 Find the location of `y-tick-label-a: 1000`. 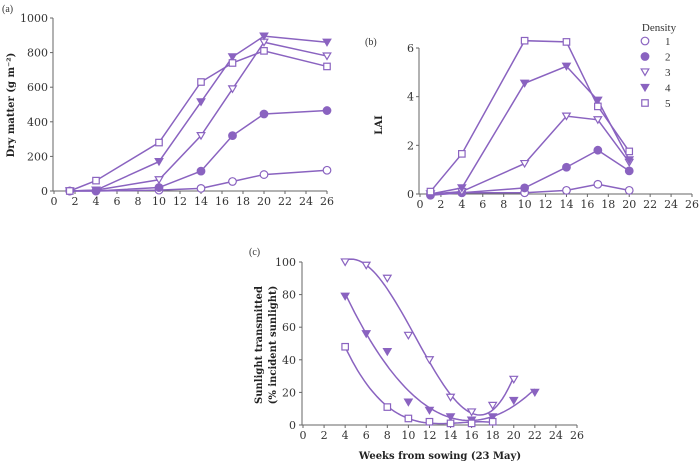

y-tick-label-a: 1000 is located at coordinates (34, 18).